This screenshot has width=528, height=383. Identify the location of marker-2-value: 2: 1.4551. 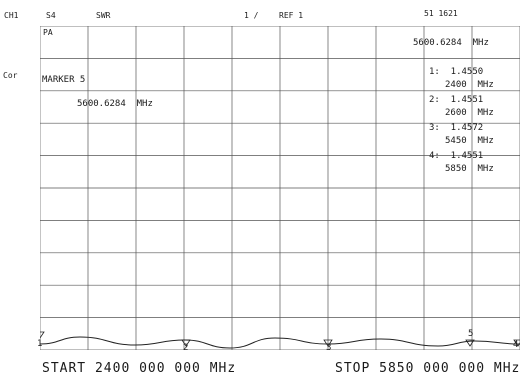
(456, 100).